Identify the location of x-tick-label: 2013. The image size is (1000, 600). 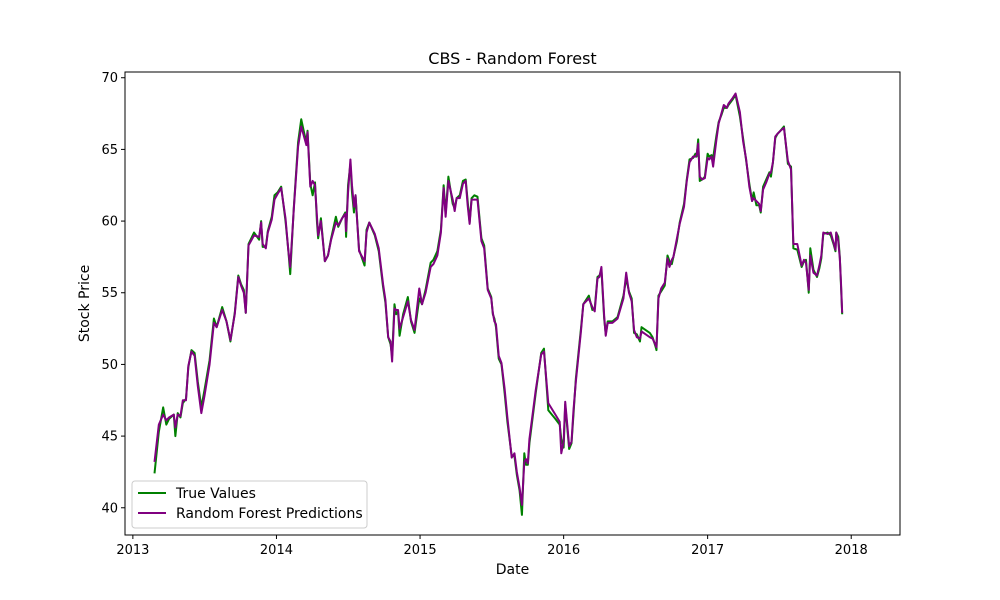
(132, 550).